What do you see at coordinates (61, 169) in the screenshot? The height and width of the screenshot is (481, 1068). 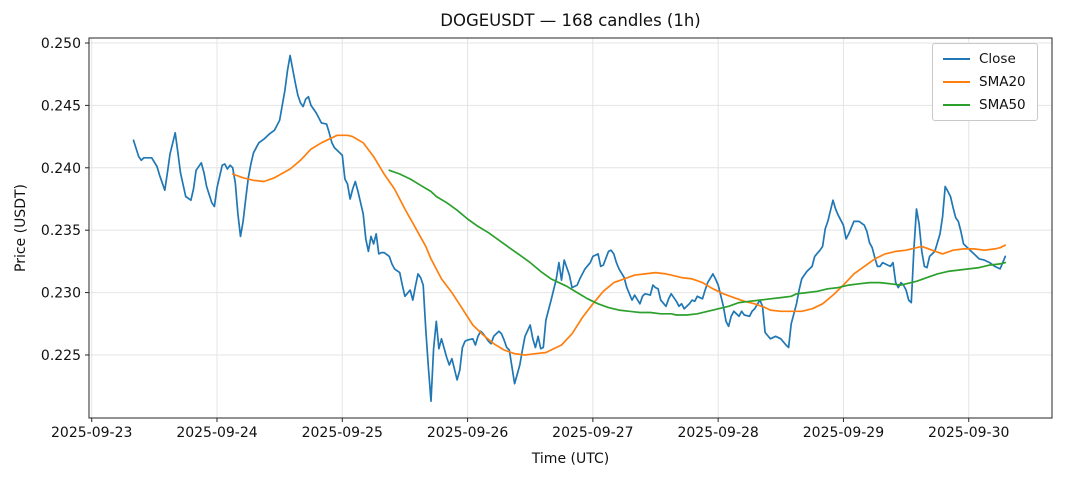 I see `y-tick-label: 0.240` at bounding box center [61, 169].